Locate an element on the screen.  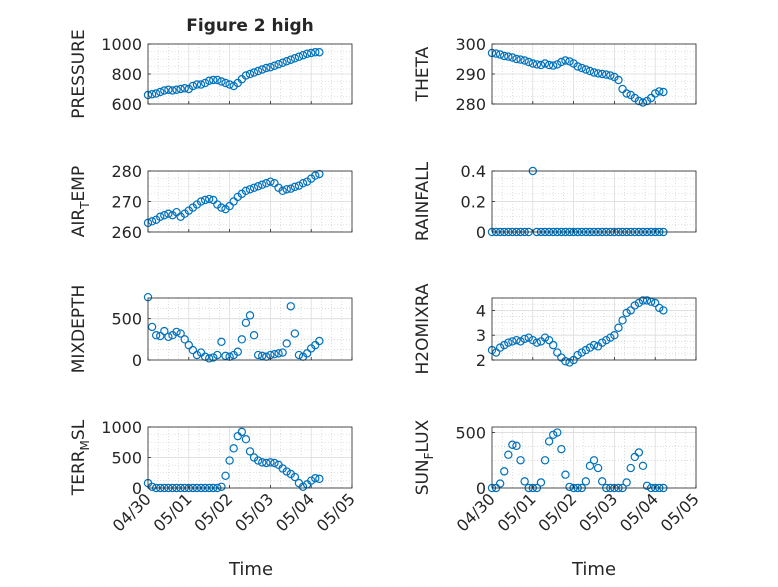
subplot-mixdepth: 0 500 MIXDEPTH is located at coordinates (211, 329).